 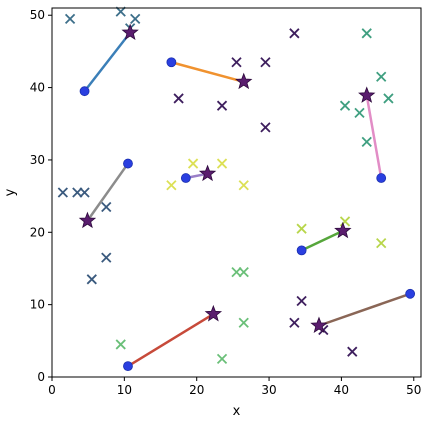 What do you see at coordinates (196, 390) in the screenshot?
I see `x-tick-label: 20` at bounding box center [196, 390].